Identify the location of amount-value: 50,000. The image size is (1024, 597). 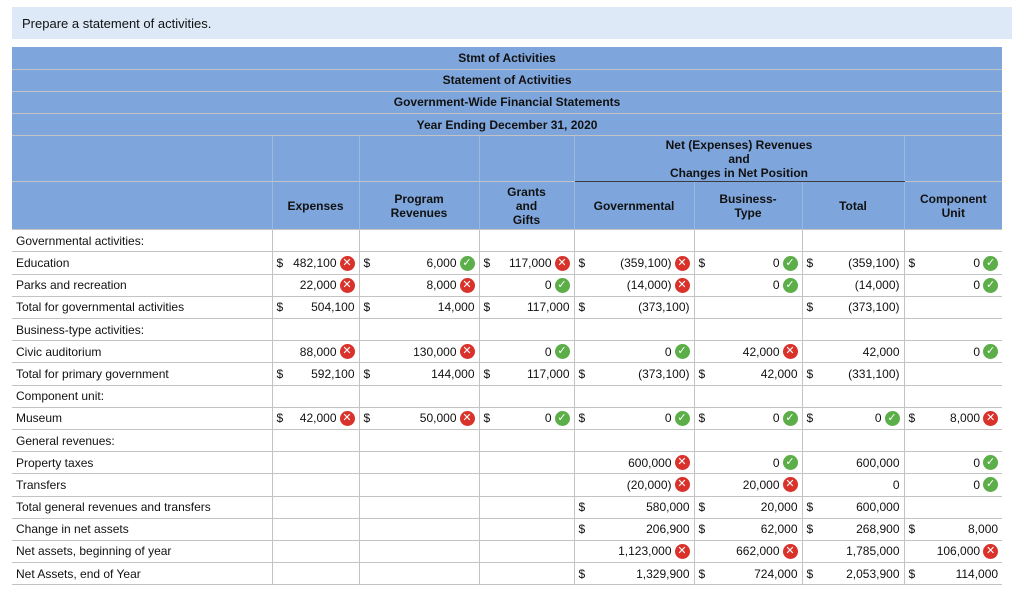
(438, 418).